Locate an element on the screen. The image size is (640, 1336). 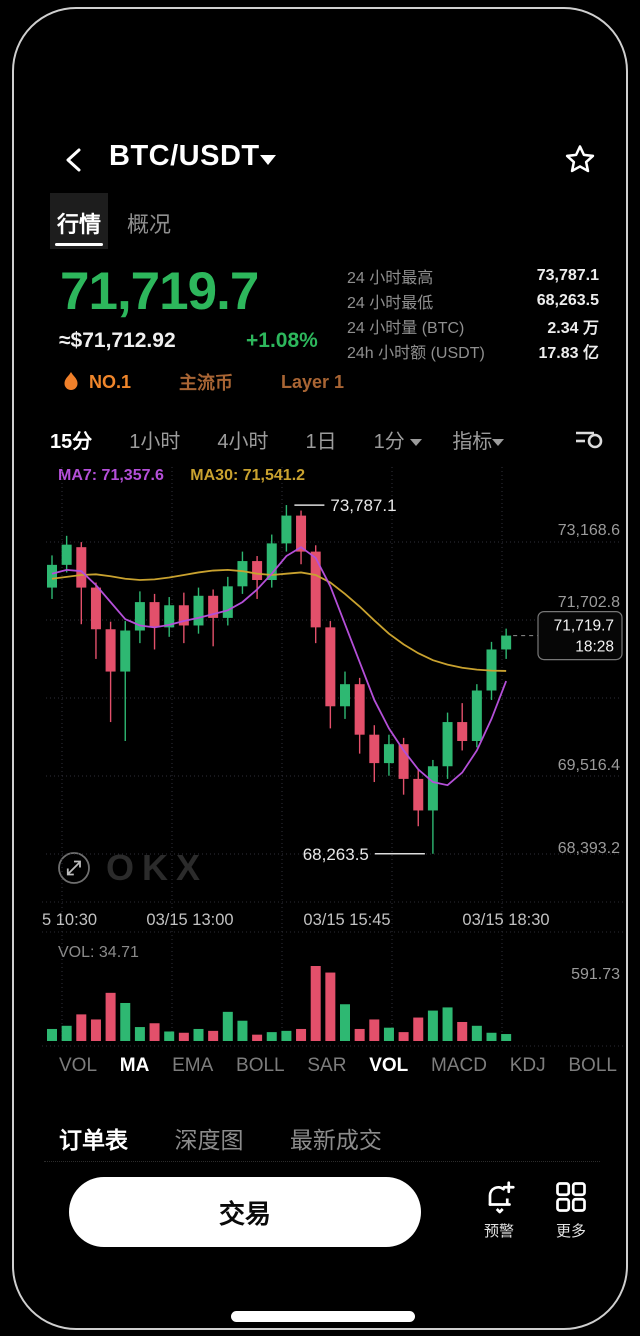
ma7-line is located at coordinates (279, 666).